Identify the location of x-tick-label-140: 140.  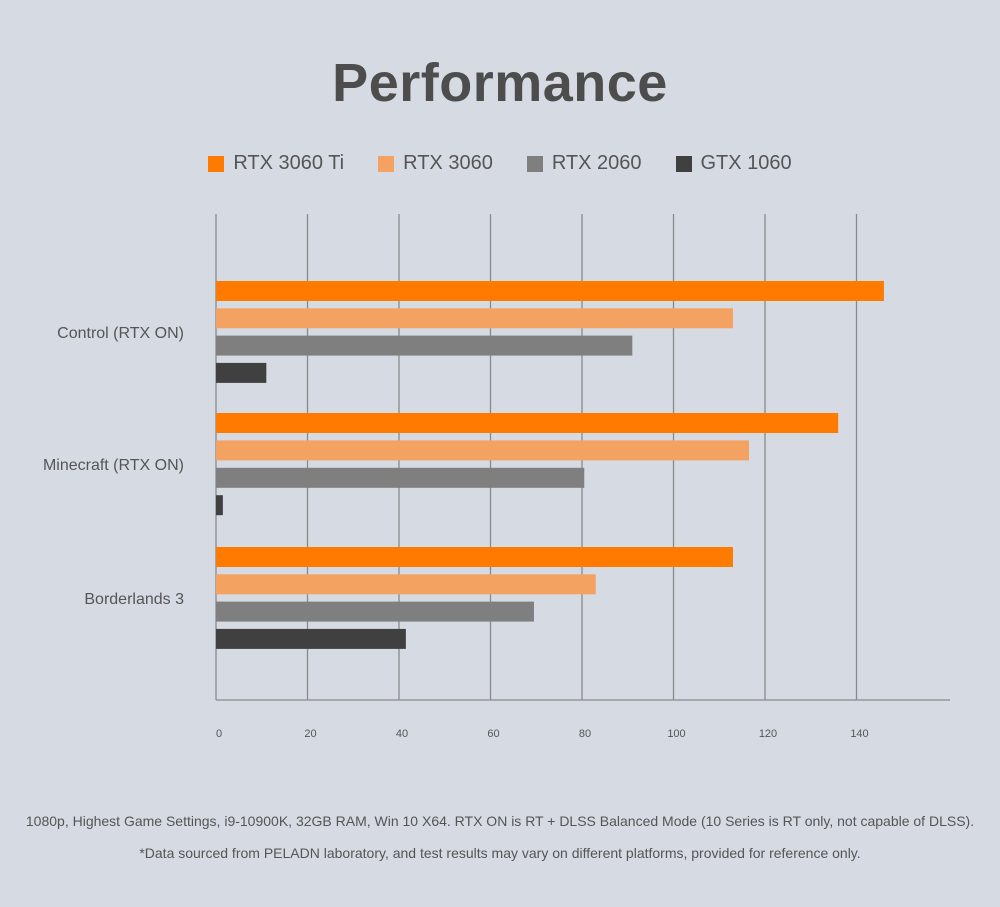
(859, 734).